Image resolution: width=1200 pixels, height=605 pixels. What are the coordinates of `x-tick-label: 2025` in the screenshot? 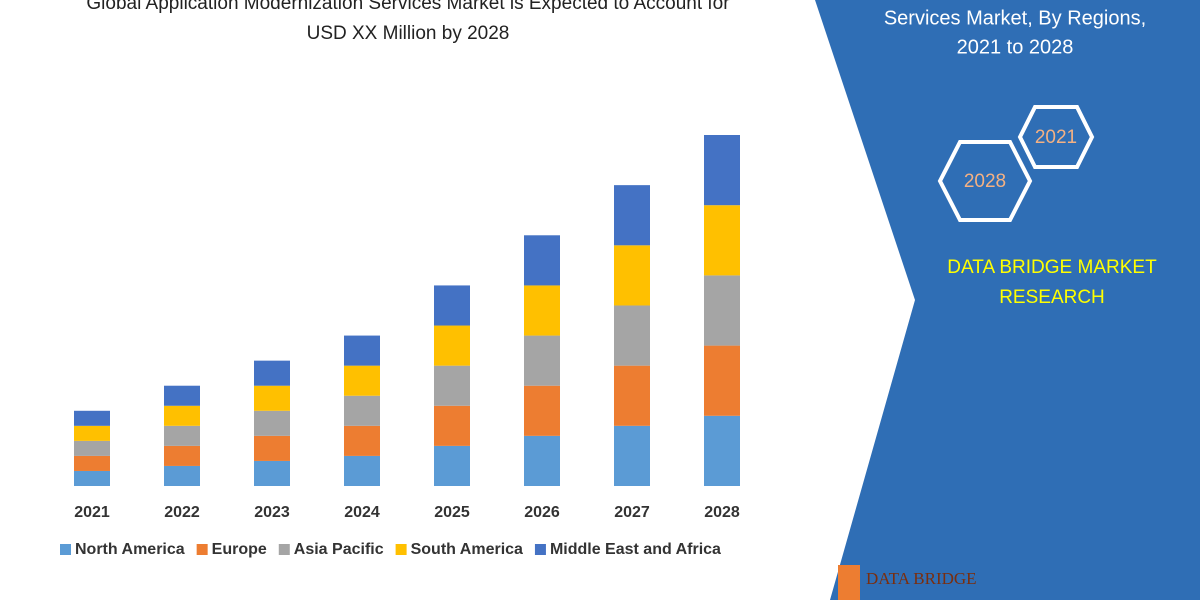 It's located at (452, 512).